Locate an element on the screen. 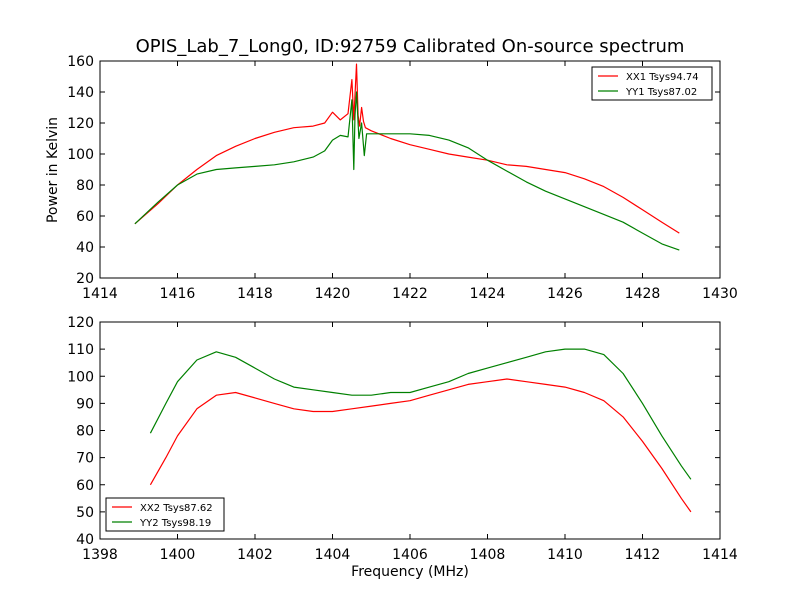 The height and width of the screenshot is (600, 800). legend: XX1 Tsys94.74 YY1 Tsys87.02 is located at coordinates (652, 83).